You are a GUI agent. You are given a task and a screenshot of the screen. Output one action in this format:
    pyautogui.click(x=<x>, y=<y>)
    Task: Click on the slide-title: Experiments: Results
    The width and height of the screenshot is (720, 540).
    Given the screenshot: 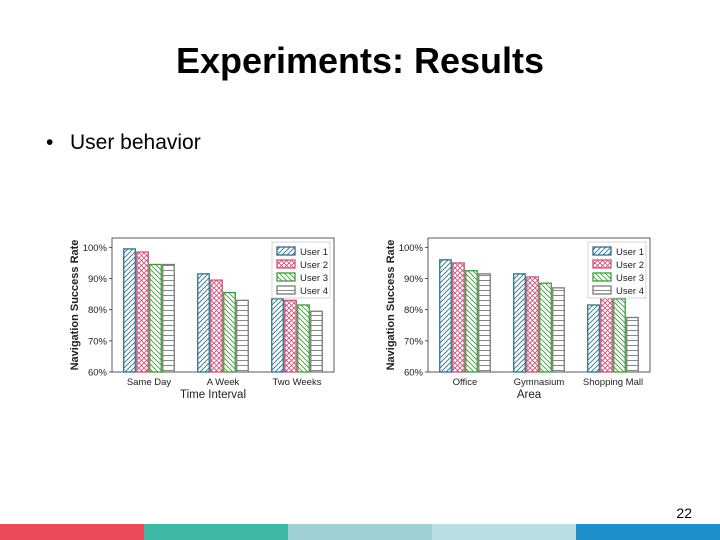 What is the action you would take?
    pyautogui.click(x=360, y=60)
    